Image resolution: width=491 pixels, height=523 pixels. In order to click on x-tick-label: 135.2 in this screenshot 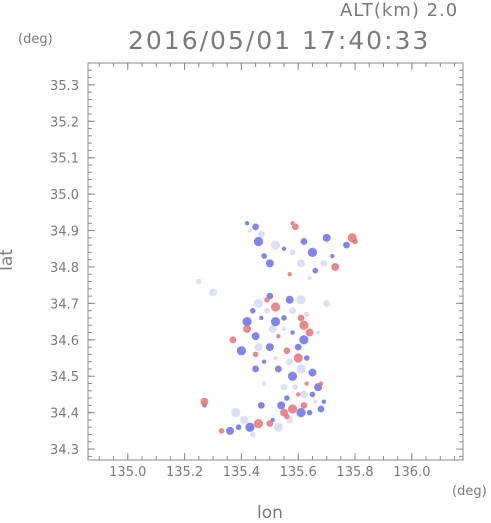, I will do `click(184, 472)`.